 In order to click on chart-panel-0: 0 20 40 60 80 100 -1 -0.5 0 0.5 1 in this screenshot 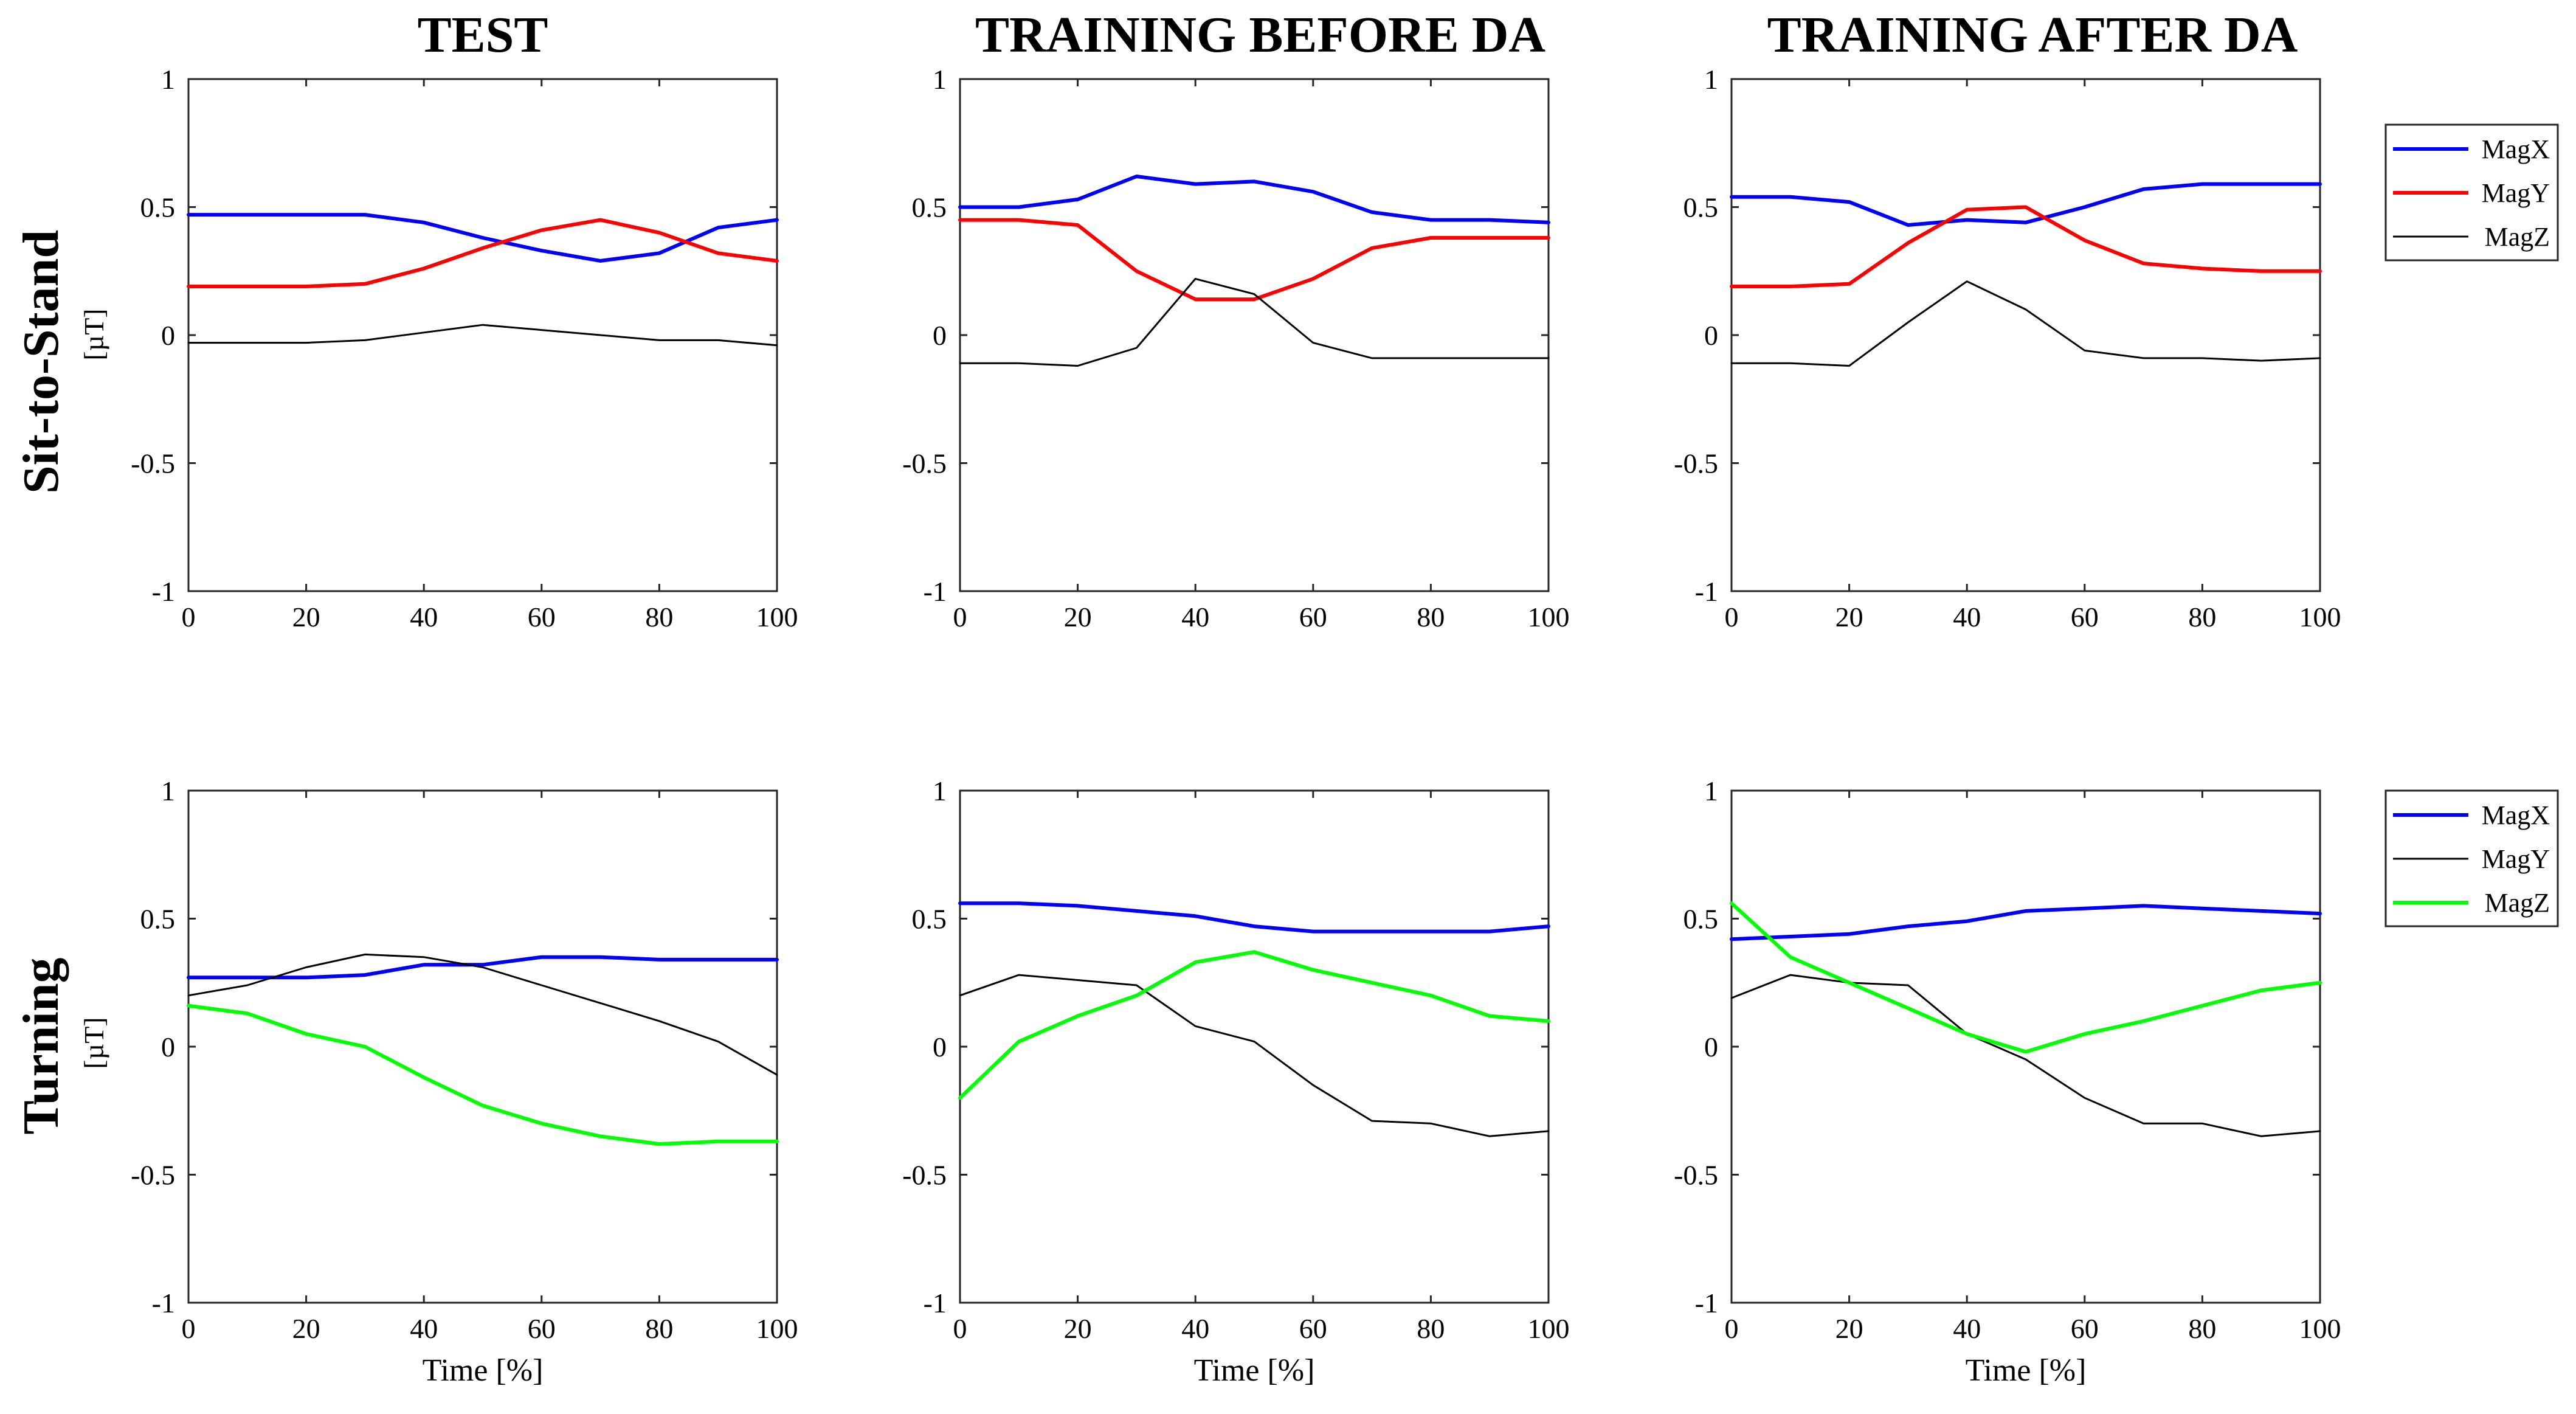, I will do `click(464, 348)`.